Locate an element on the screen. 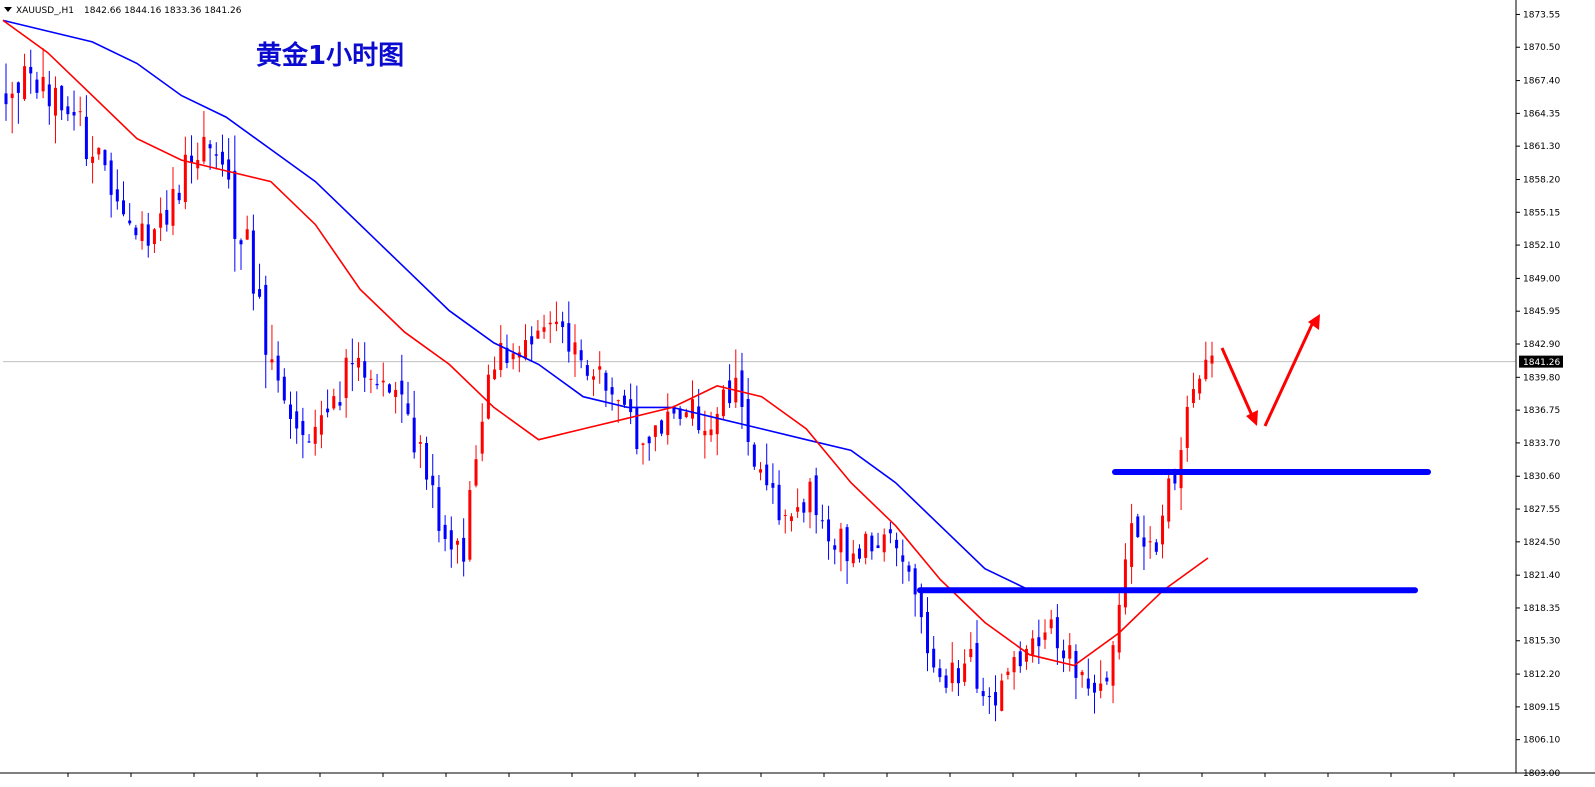 Image resolution: width=1595 pixels, height=787 pixels. forecast-arrows is located at coordinates (1270, 370).